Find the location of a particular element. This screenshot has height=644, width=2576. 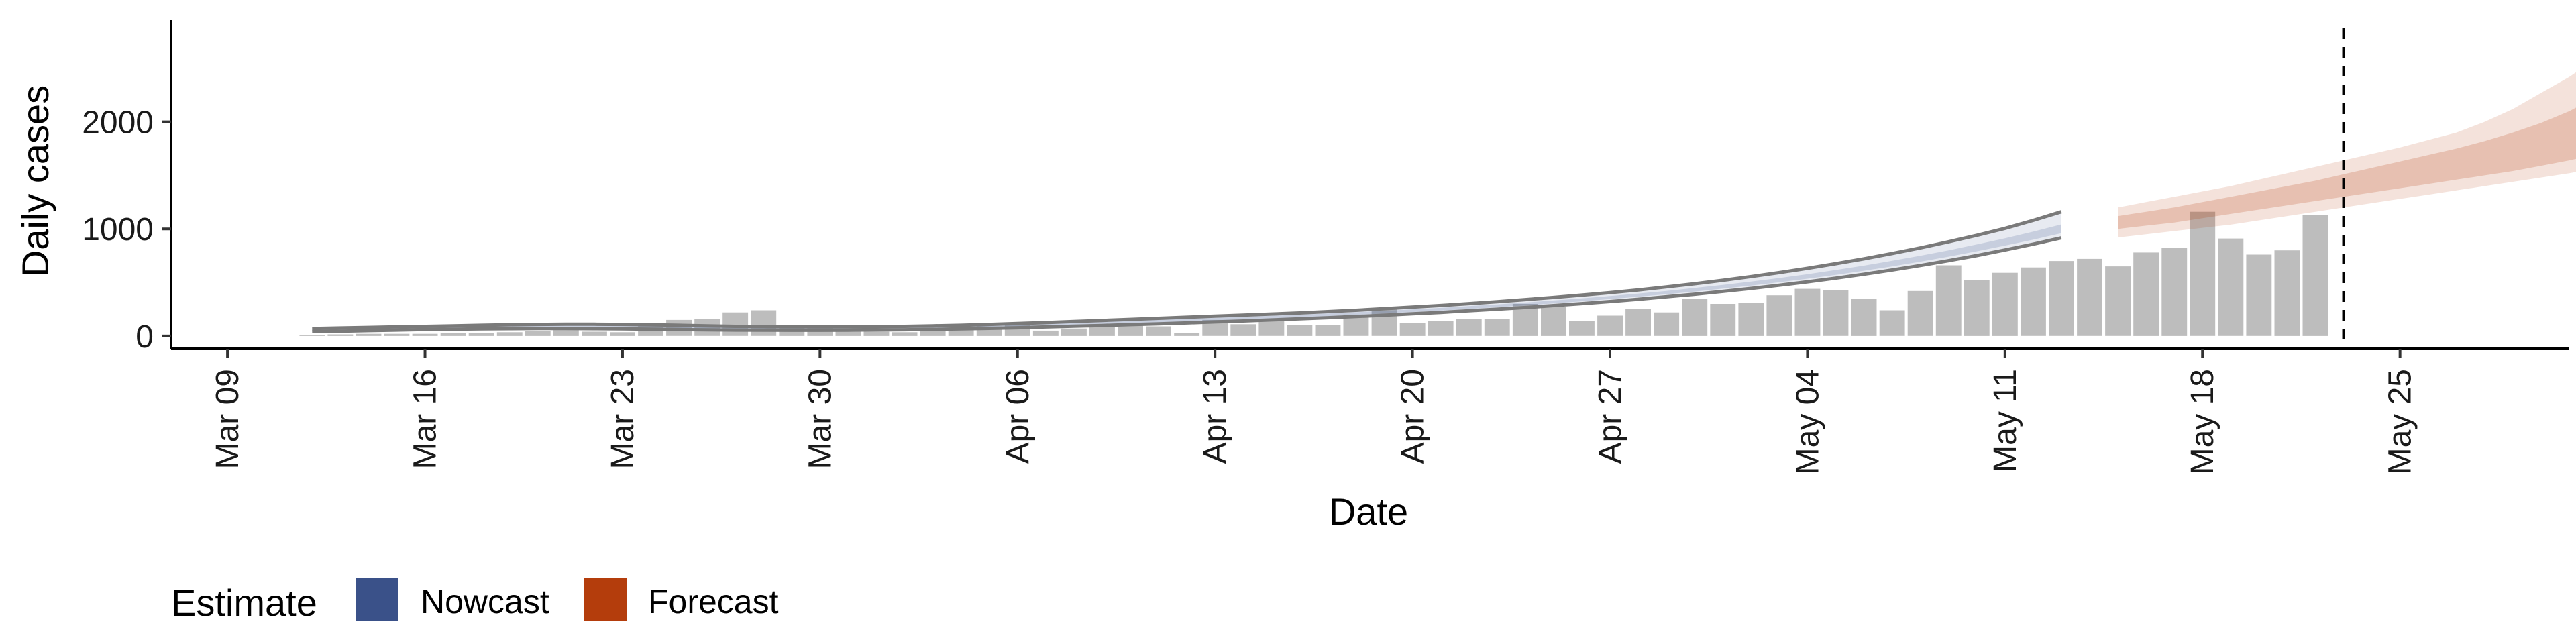

x-tick-label: Apr 20 is located at coordinates (1413, 416).